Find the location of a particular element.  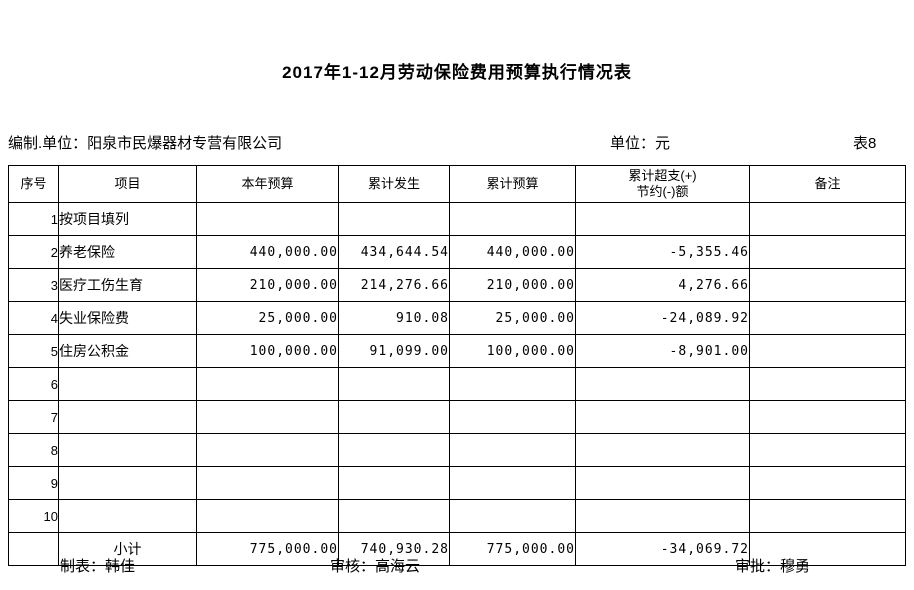

table-row: 7 is located at coordinates (457, 417).